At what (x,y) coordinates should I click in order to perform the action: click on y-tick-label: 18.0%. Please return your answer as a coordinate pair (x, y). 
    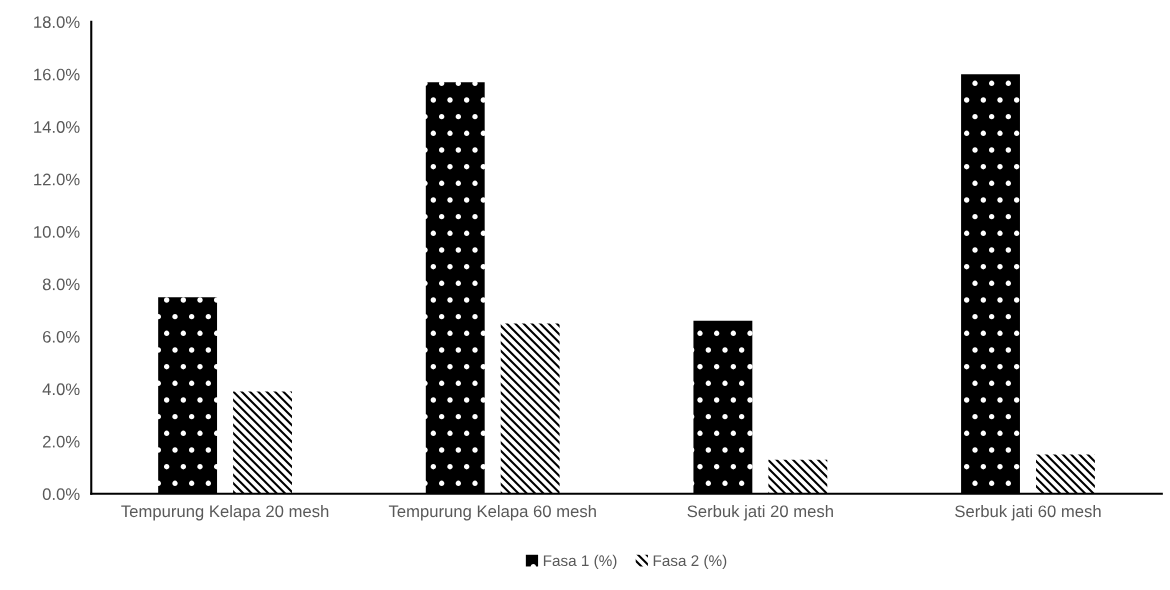
    Looking at the image, I should click on (57, 22).